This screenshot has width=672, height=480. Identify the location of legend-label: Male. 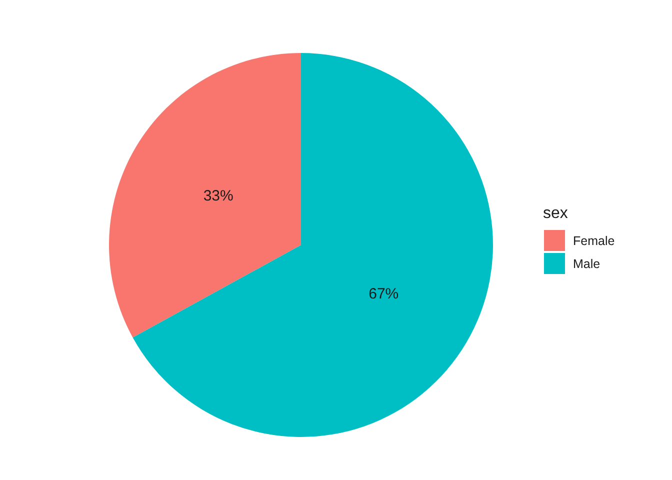
(586, 263).